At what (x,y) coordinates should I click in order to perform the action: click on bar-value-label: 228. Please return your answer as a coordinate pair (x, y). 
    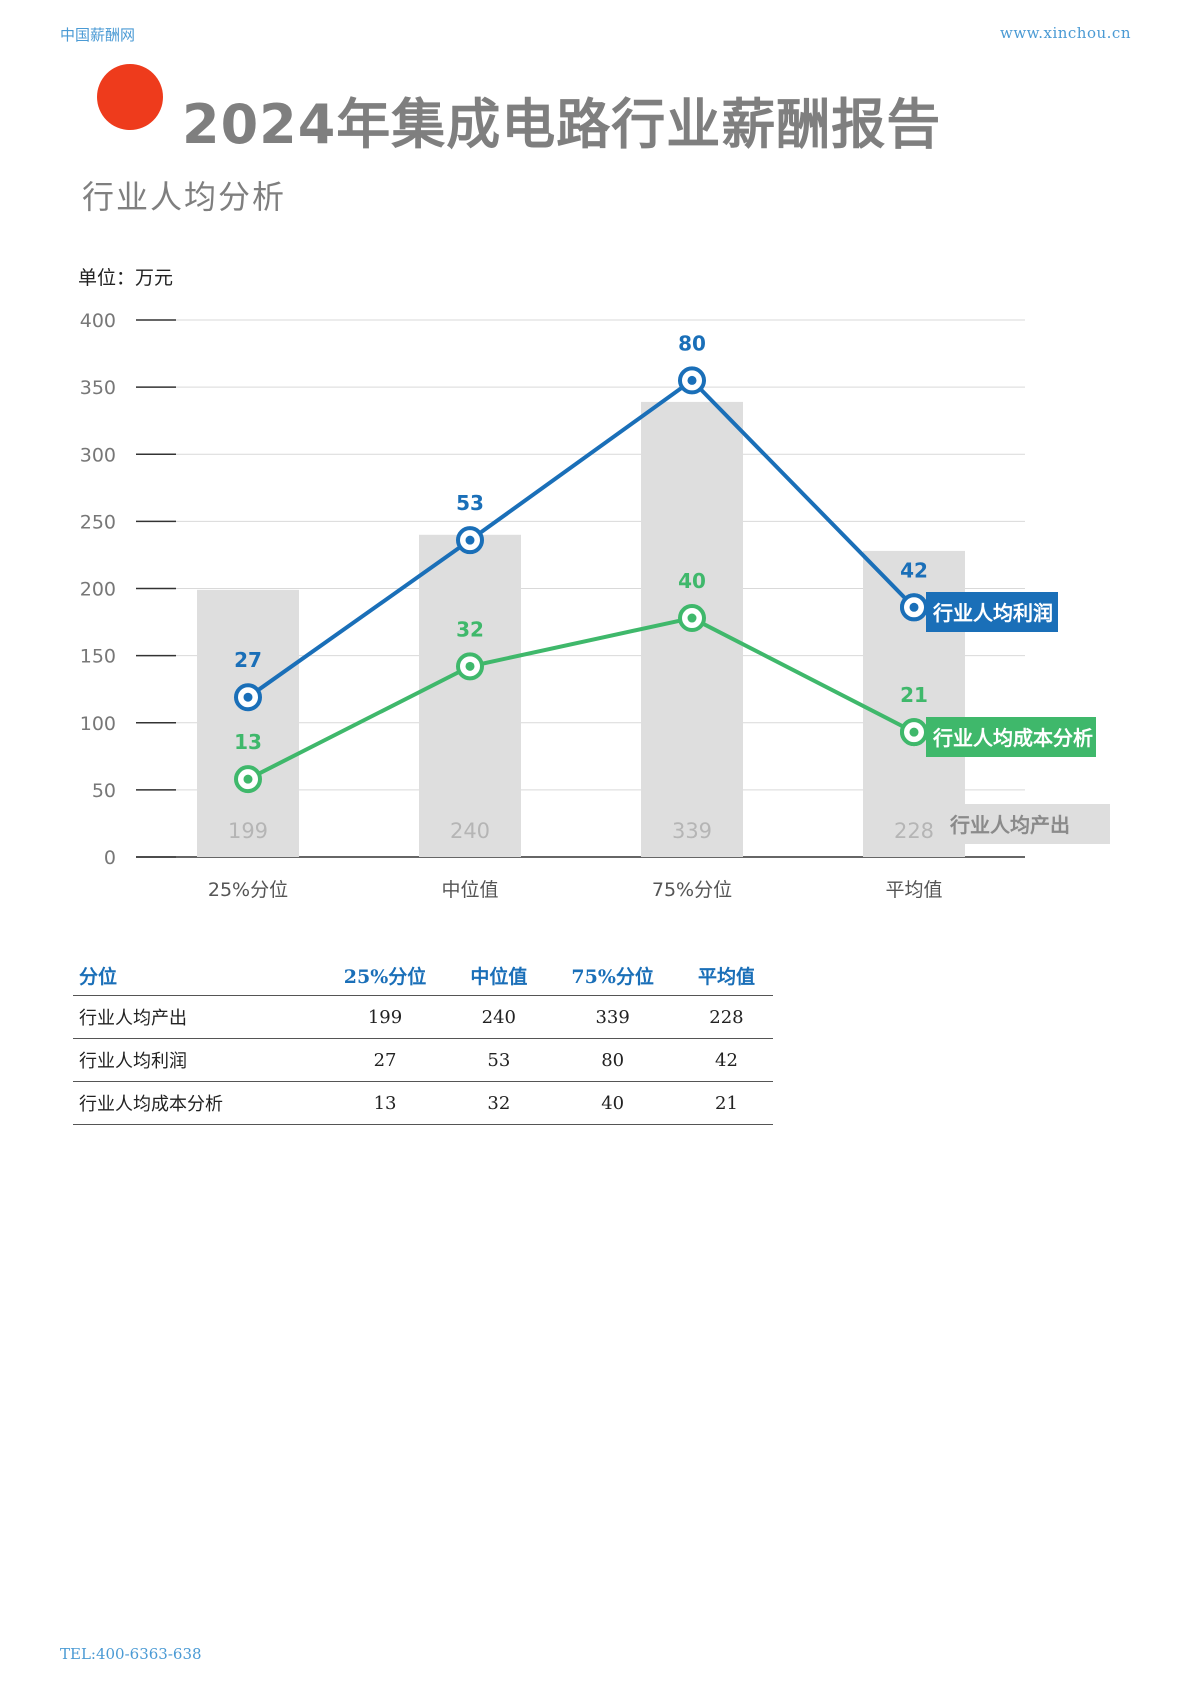
    Looking at the image, I should click on (914, 831).